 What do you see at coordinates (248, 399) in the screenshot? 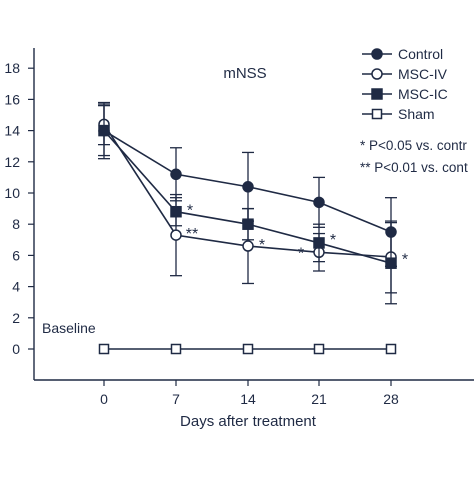
I see `x-tick-label: 14` at bounding box center [248, 399].